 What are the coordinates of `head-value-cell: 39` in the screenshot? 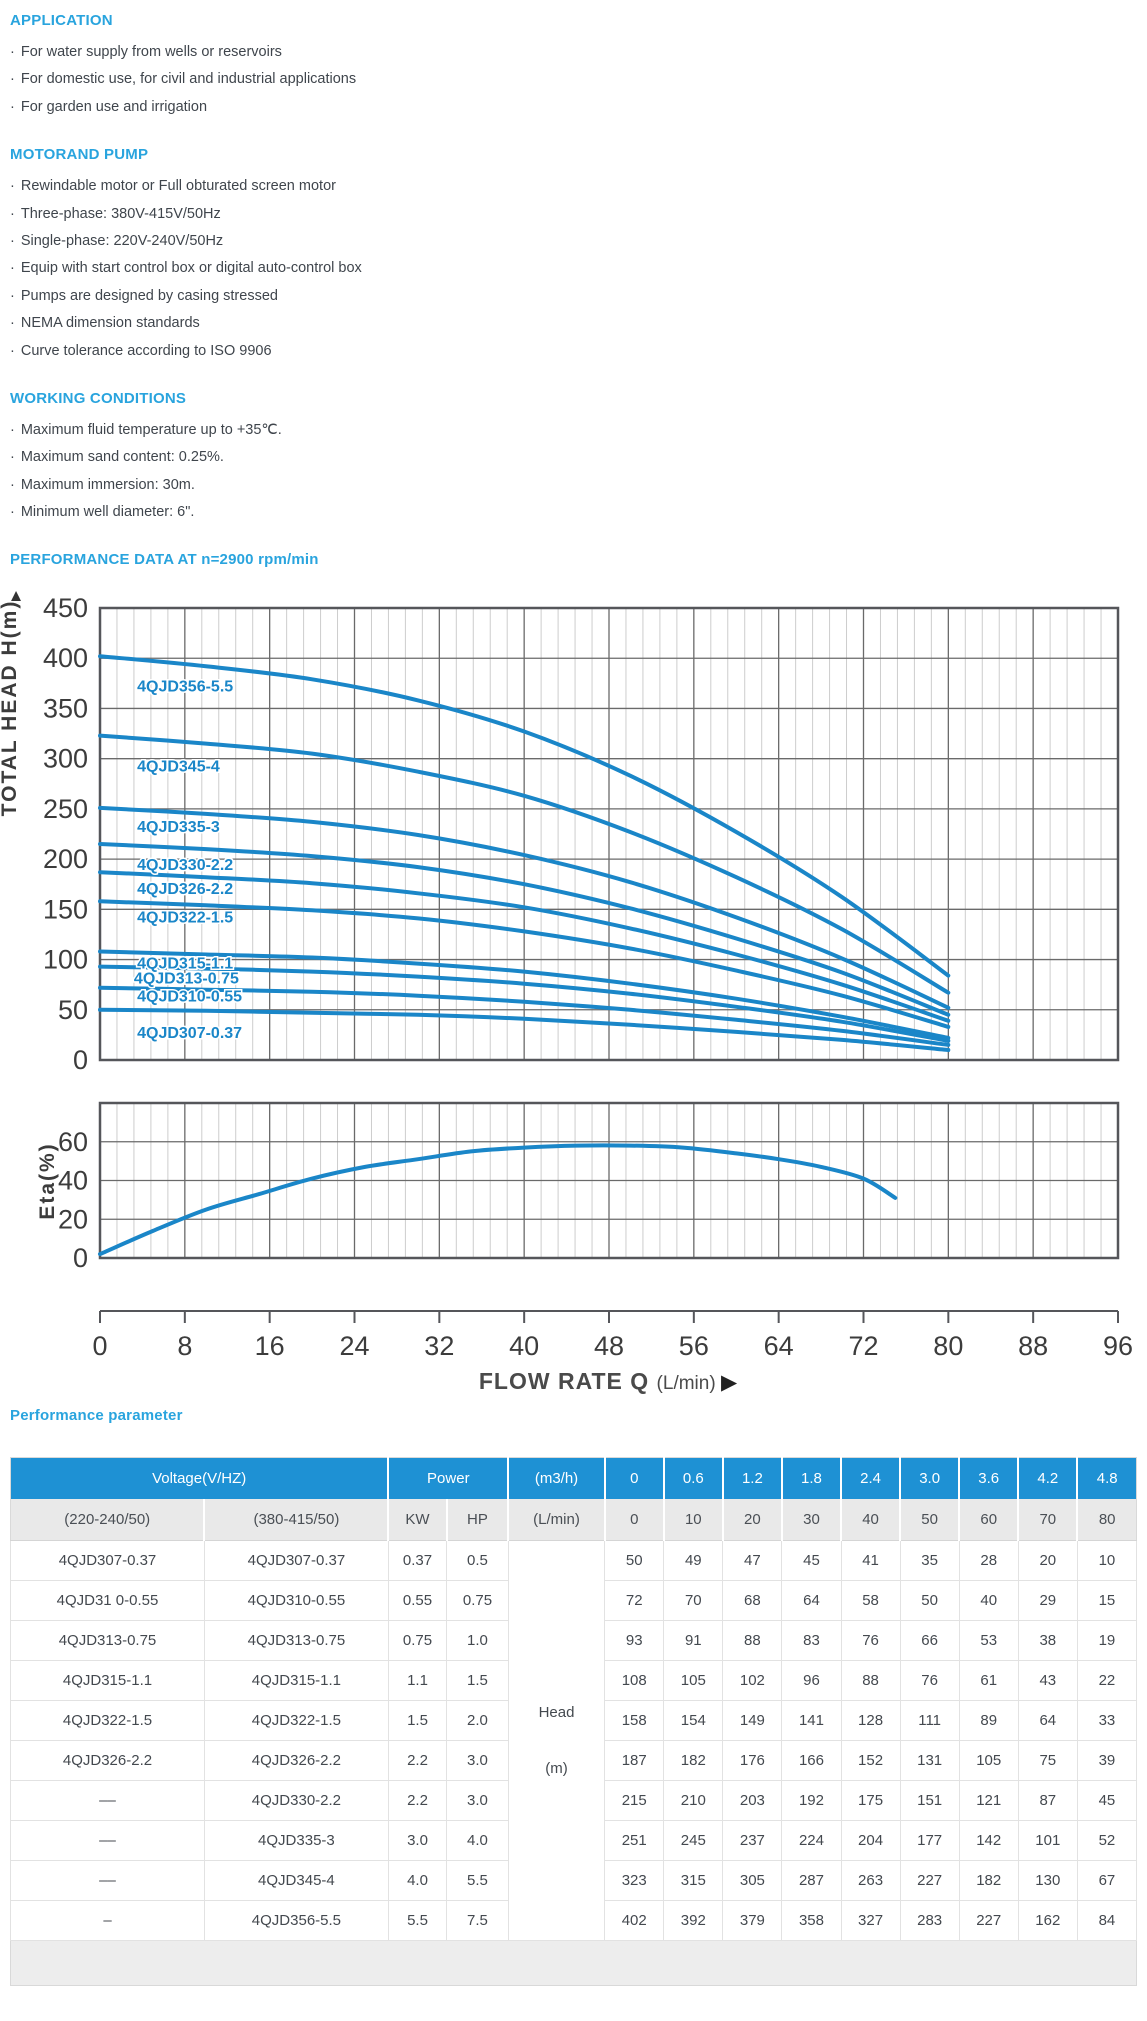 It's located at (1107, 1761).